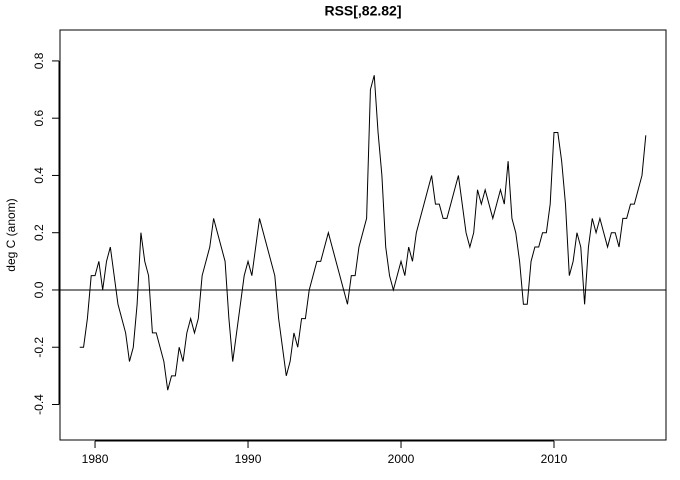  What do you see at coordinates (39, 289) in the screenshot?
I see `y-tick-label: 0.0` at bounding box center [39, 289].